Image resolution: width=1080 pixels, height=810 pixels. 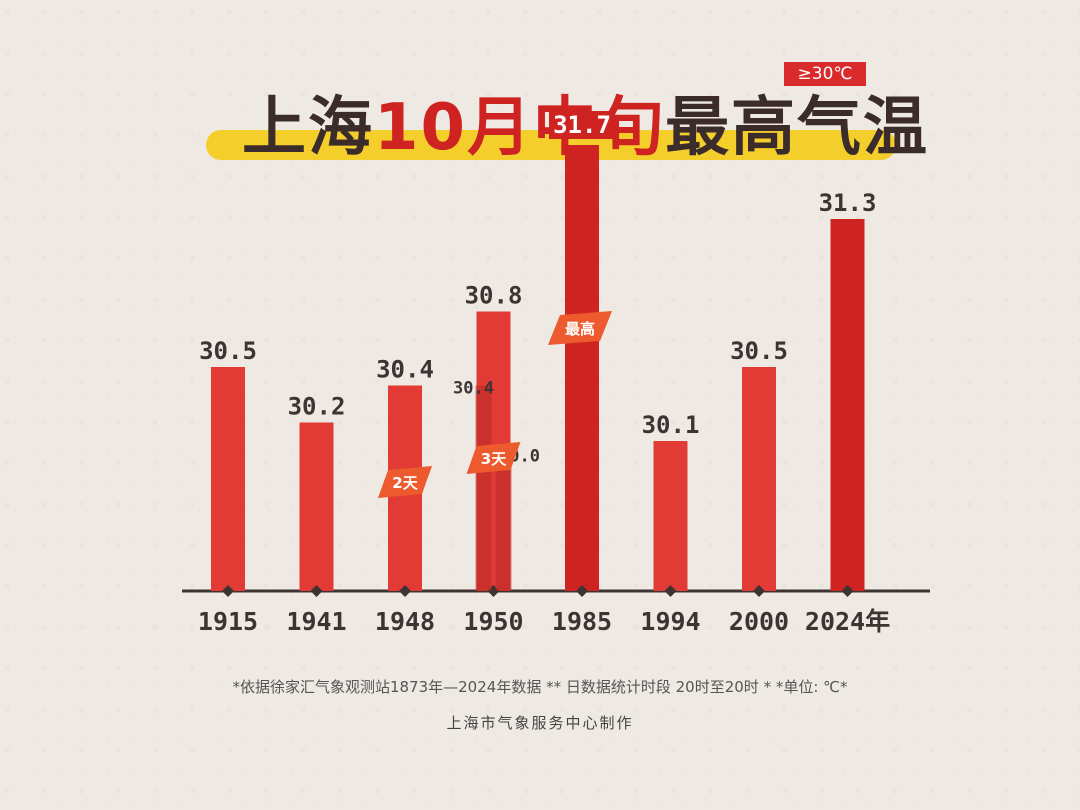 I want to click on extra-bar-1950-30.0, so click(x=503, y=525).